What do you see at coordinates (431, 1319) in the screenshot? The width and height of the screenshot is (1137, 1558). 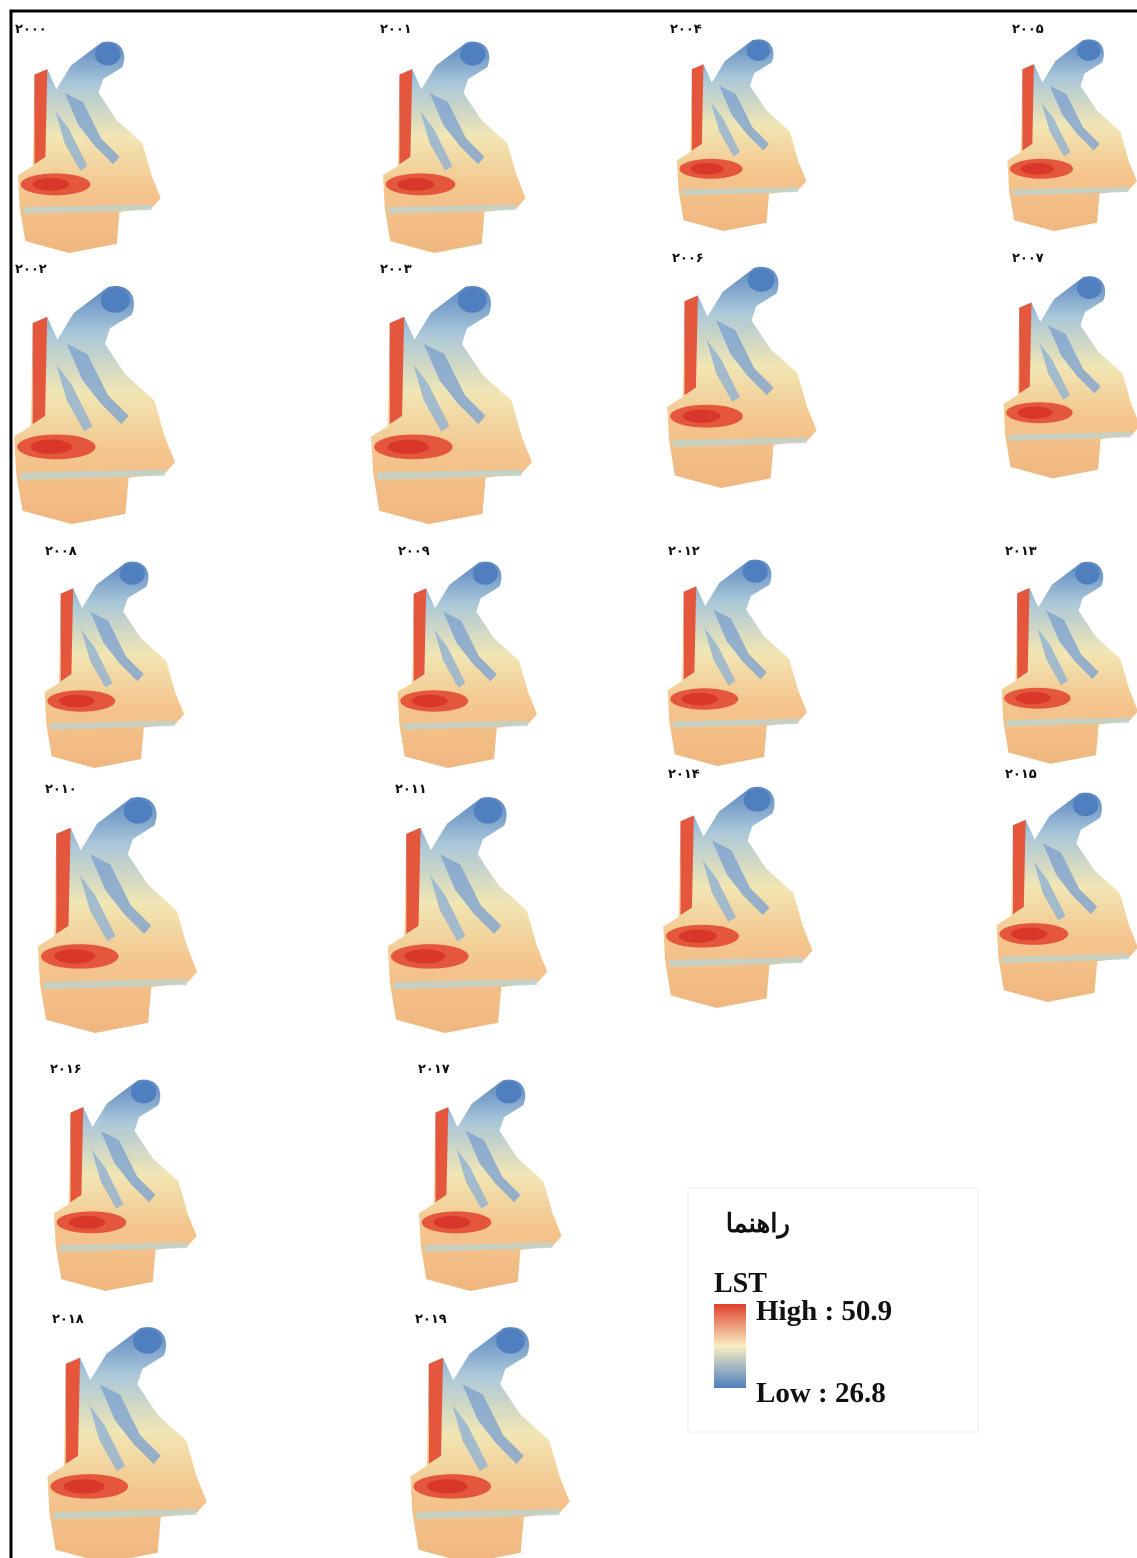 I see `year-label: ۲۰۱۹` at bounding box center [431, 1319].